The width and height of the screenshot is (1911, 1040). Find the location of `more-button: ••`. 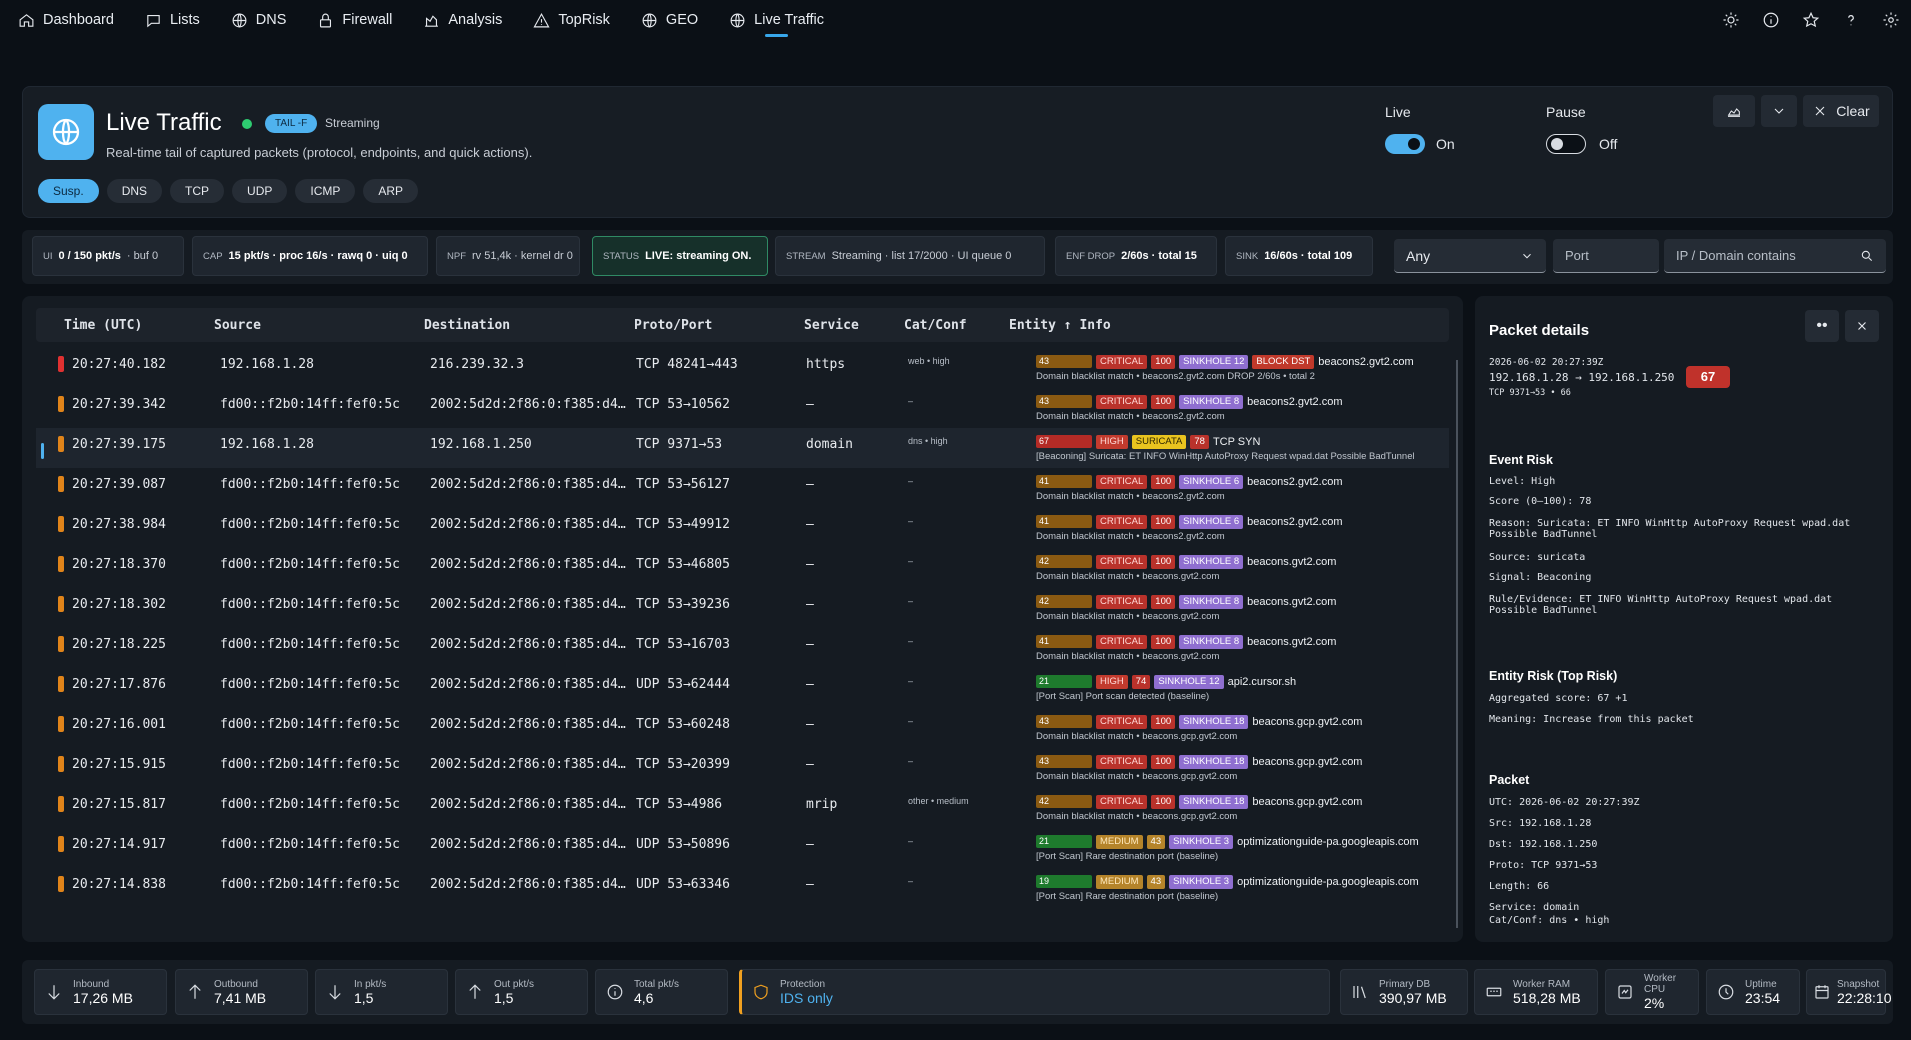

more-button: •• is located at coordinates (1822, 326).